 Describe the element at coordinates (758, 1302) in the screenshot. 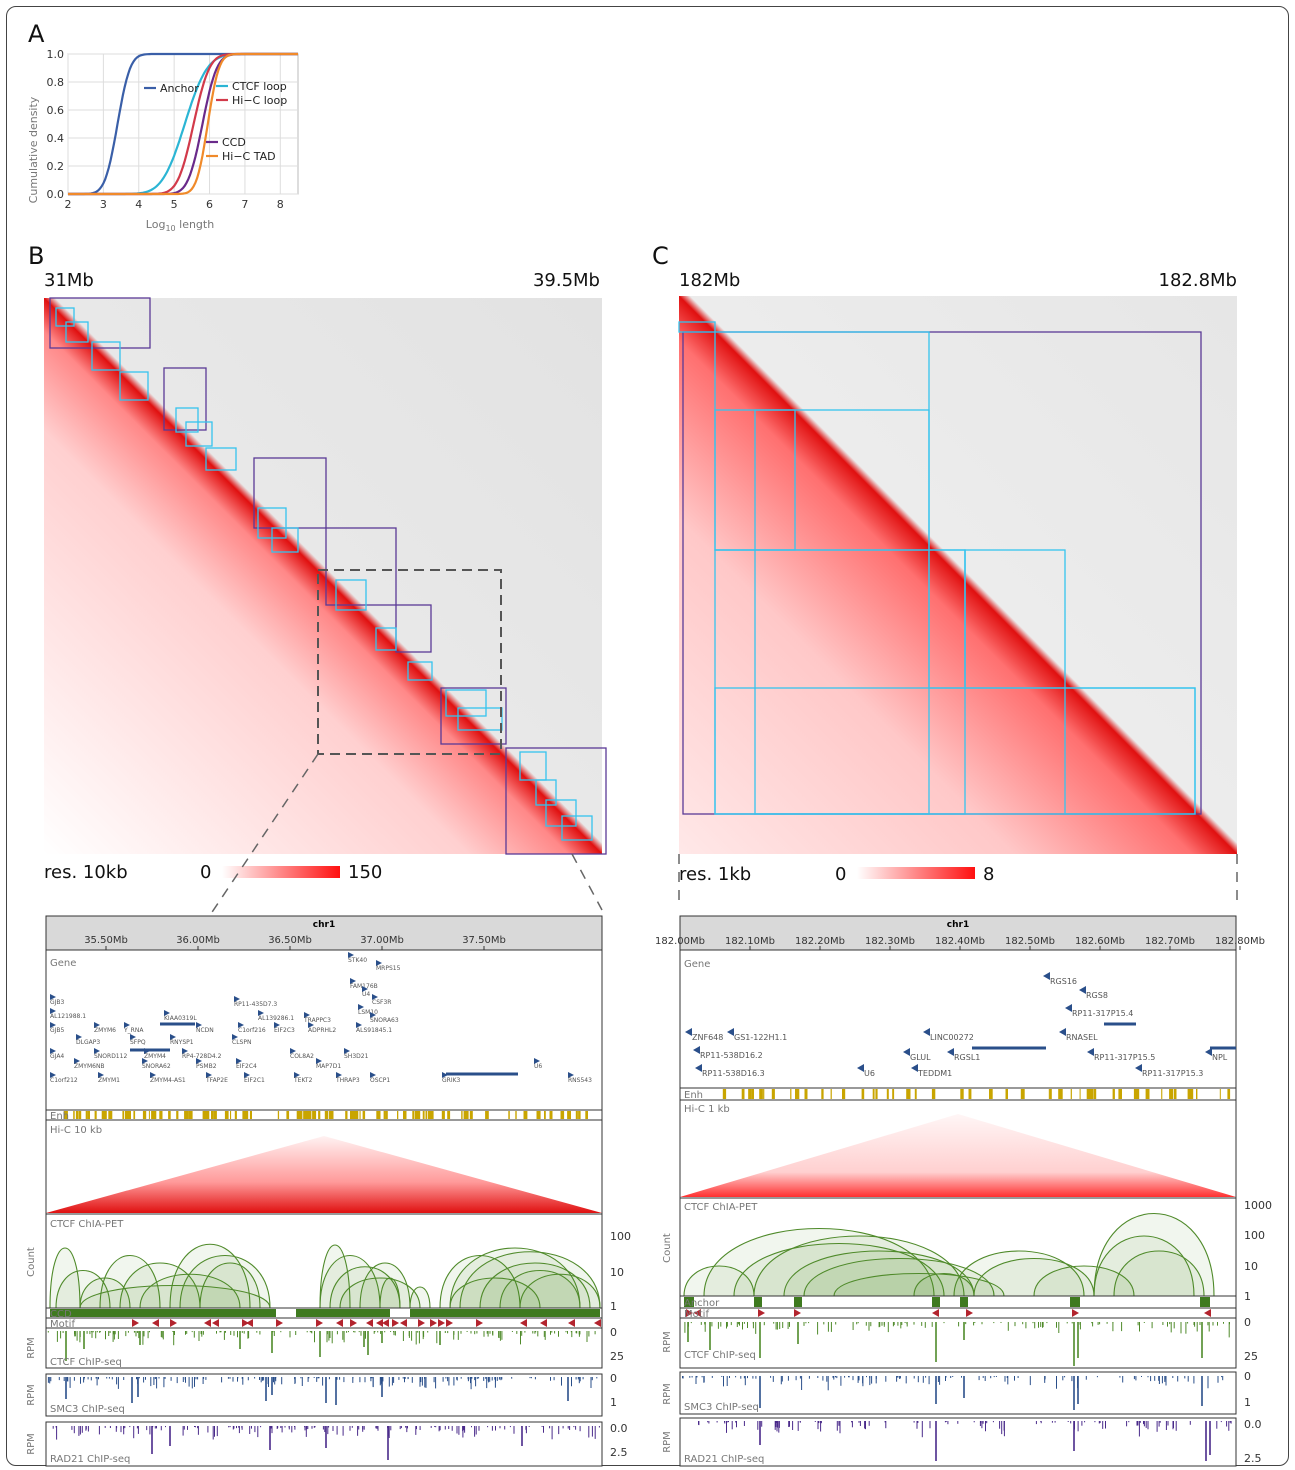

I see `anchor-block` at that location.